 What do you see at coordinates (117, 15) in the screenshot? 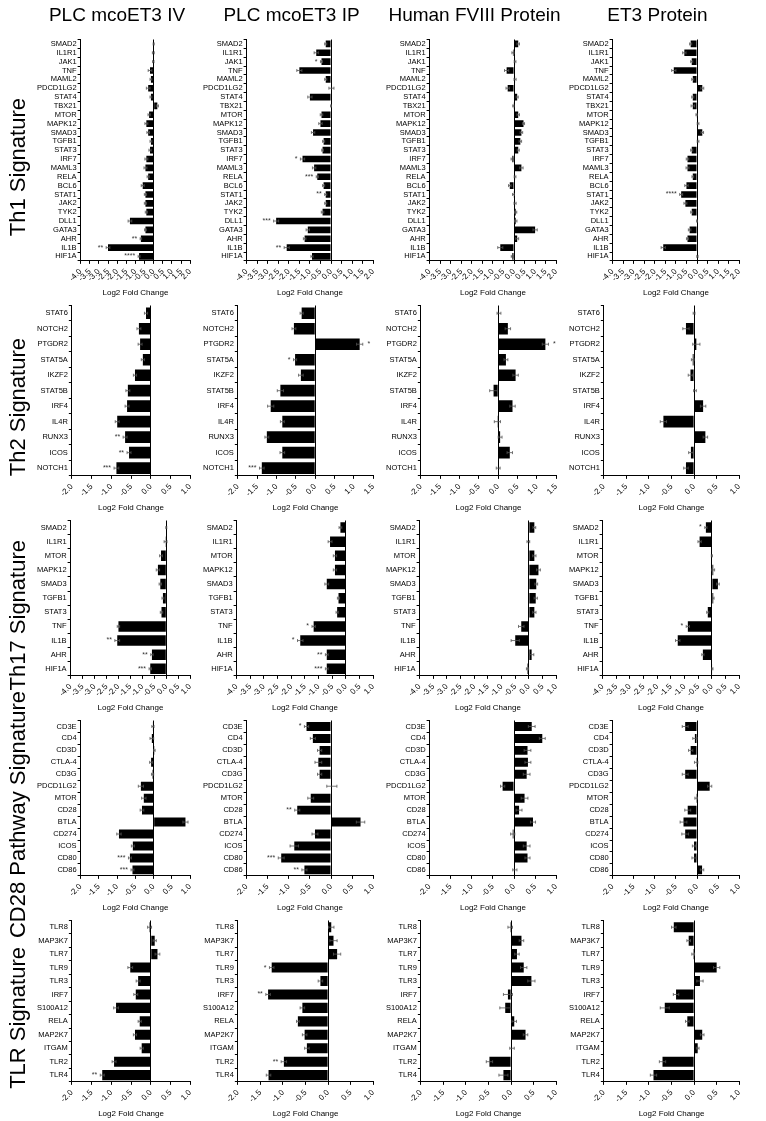
I see `chart-title: PLC mcoET3 IV` at bounding box center [117, 15].